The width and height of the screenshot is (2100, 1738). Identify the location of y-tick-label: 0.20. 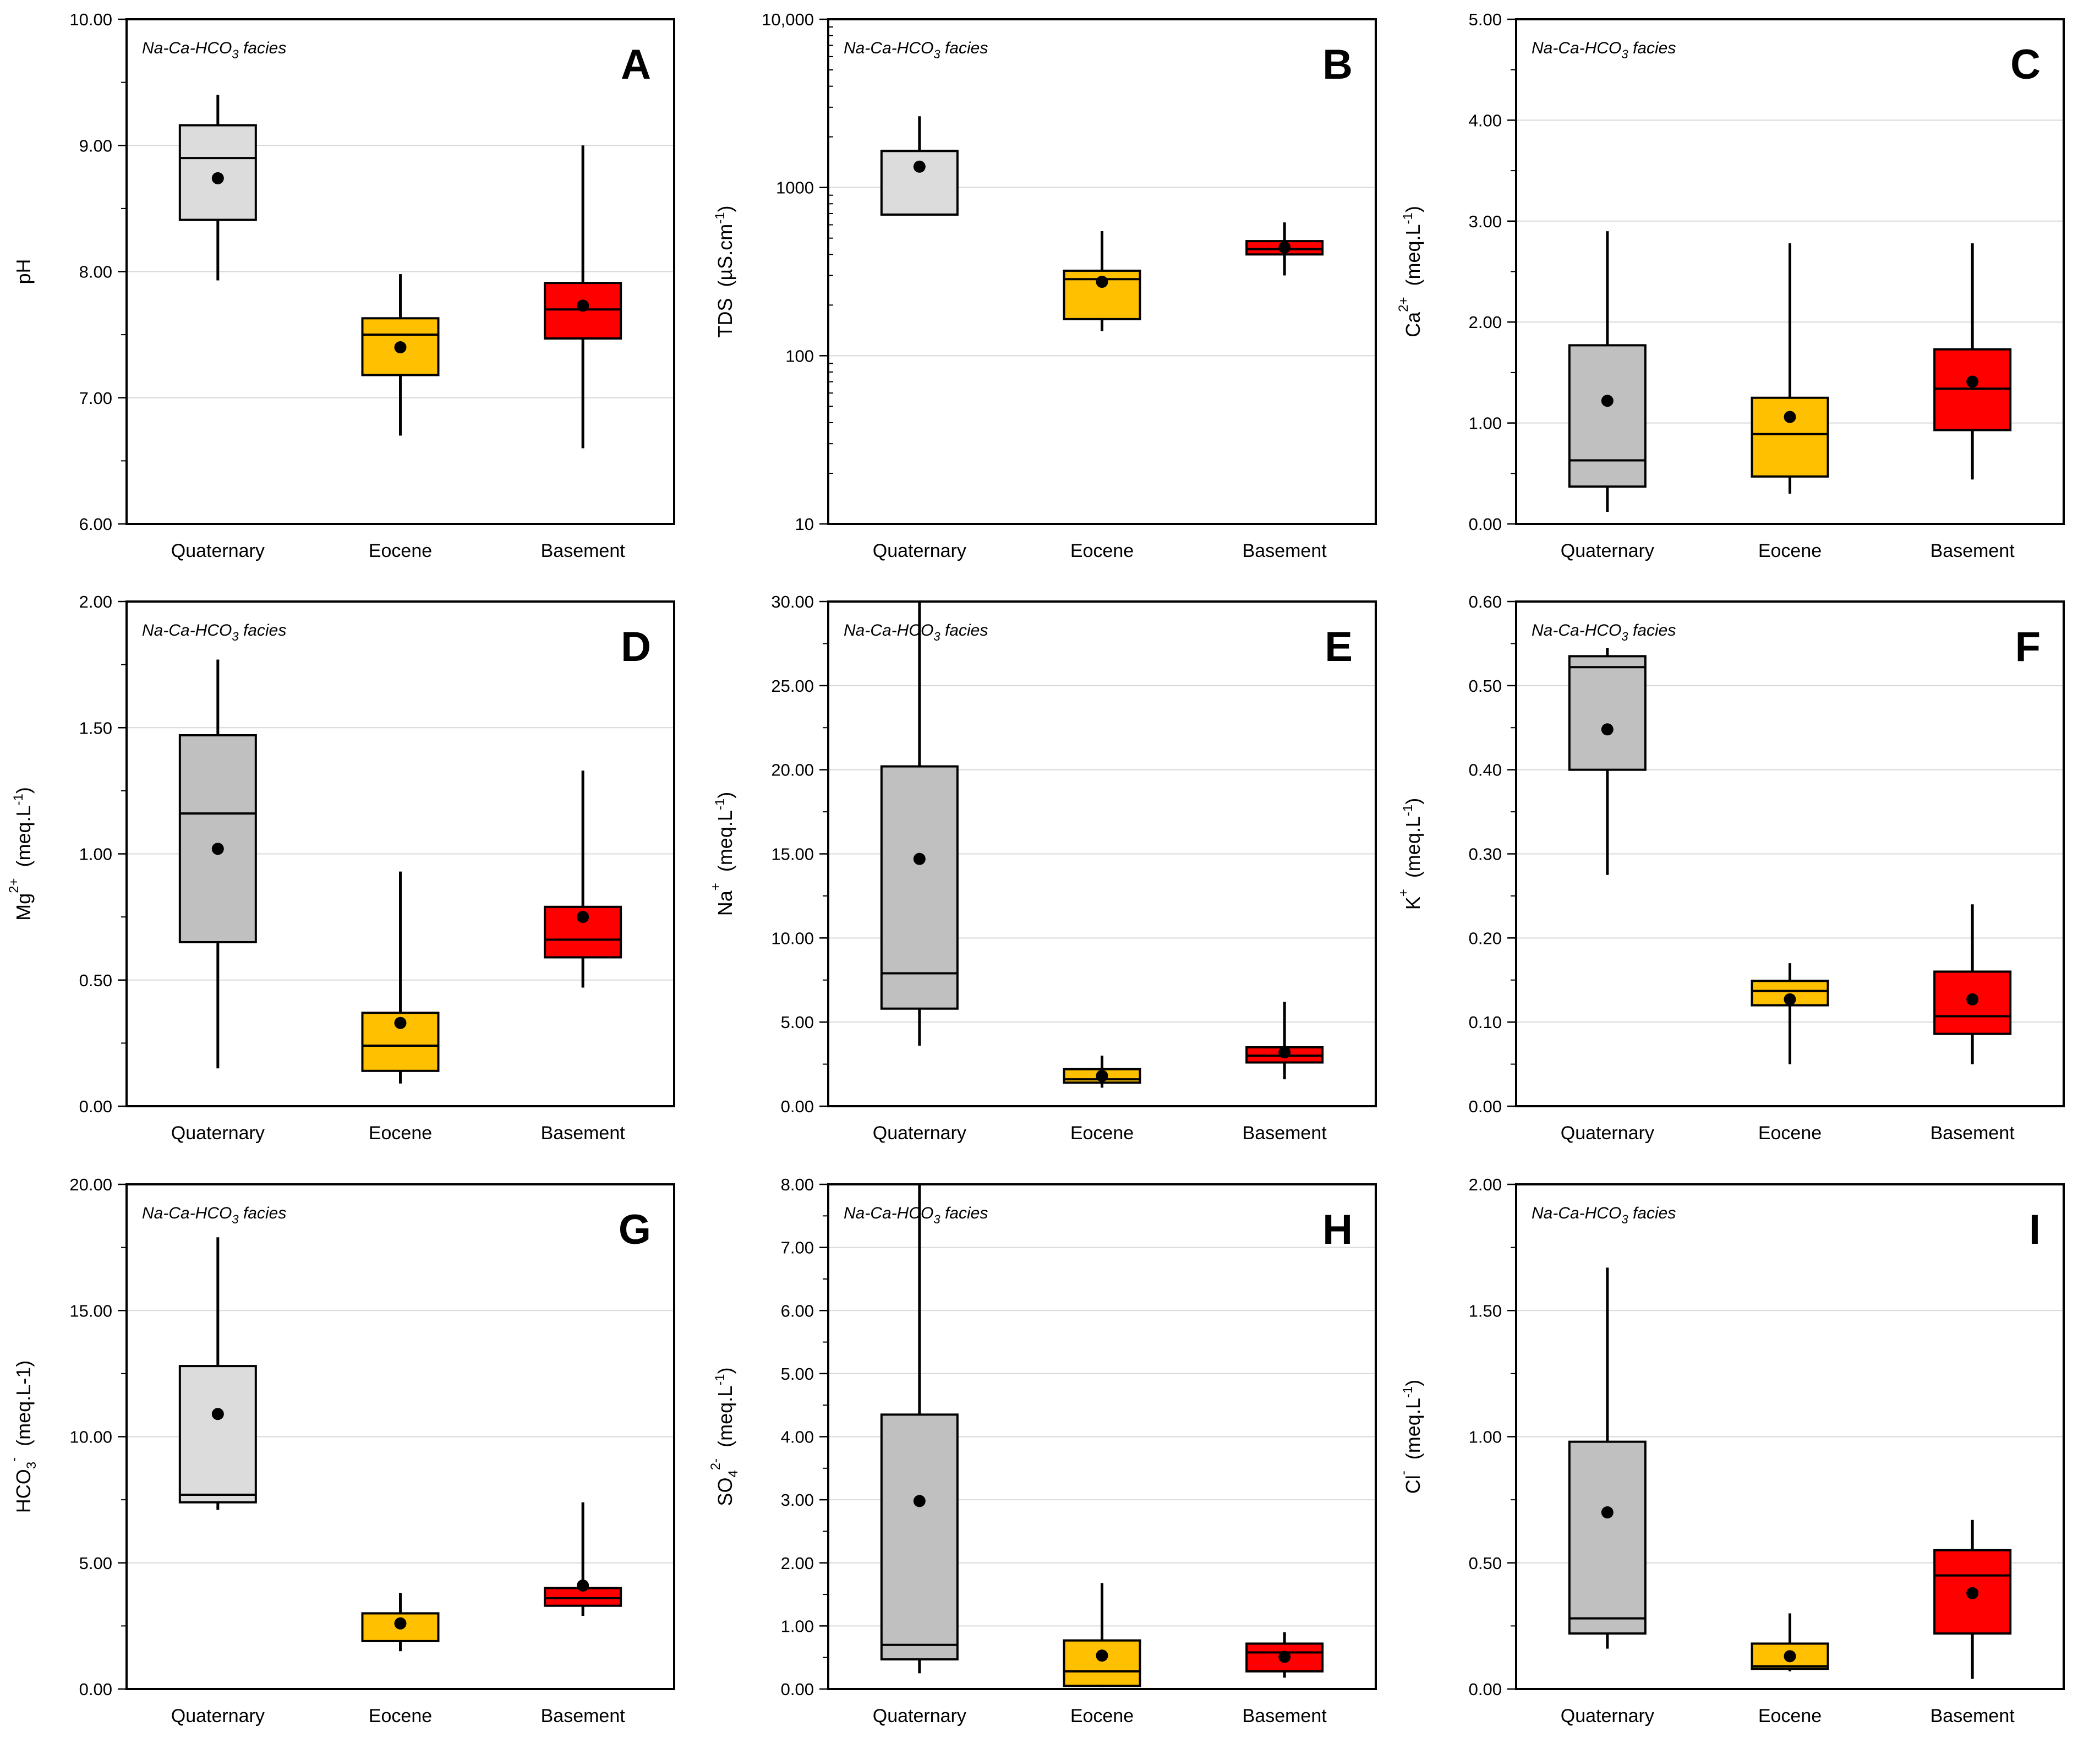
(1485, 938).